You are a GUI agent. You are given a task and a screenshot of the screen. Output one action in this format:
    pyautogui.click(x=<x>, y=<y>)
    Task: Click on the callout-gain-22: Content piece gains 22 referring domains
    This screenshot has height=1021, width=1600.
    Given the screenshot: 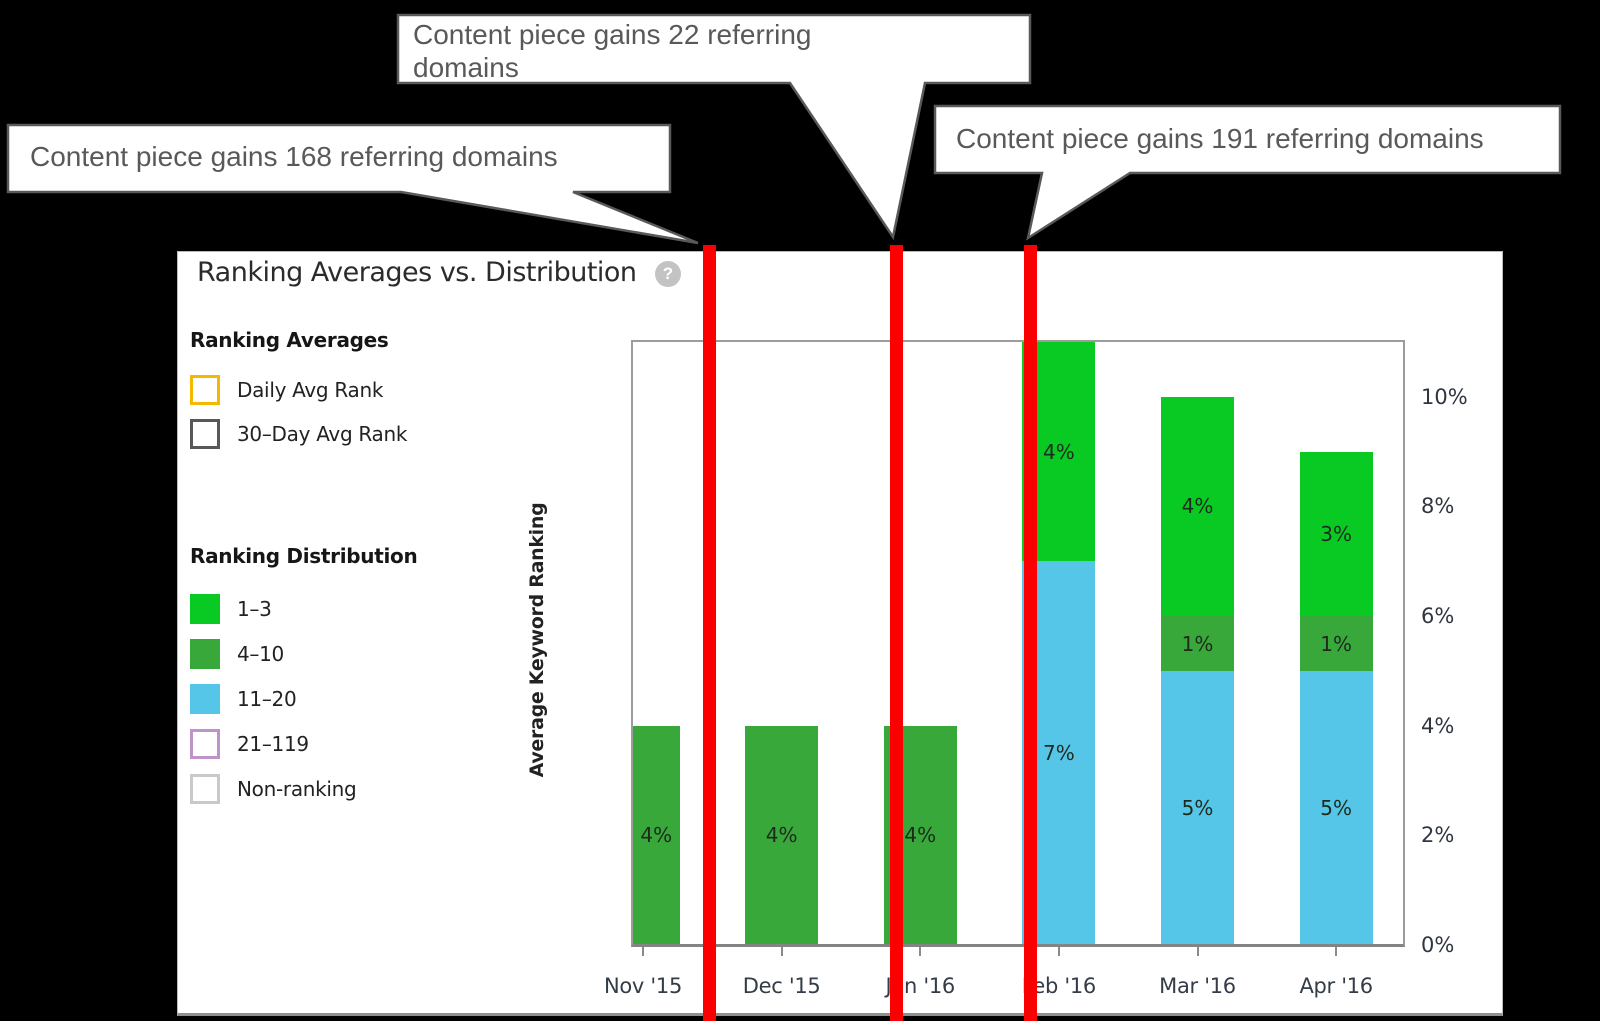 What is the action you would take?
    pyautogui.click(x=612, y=51)
    